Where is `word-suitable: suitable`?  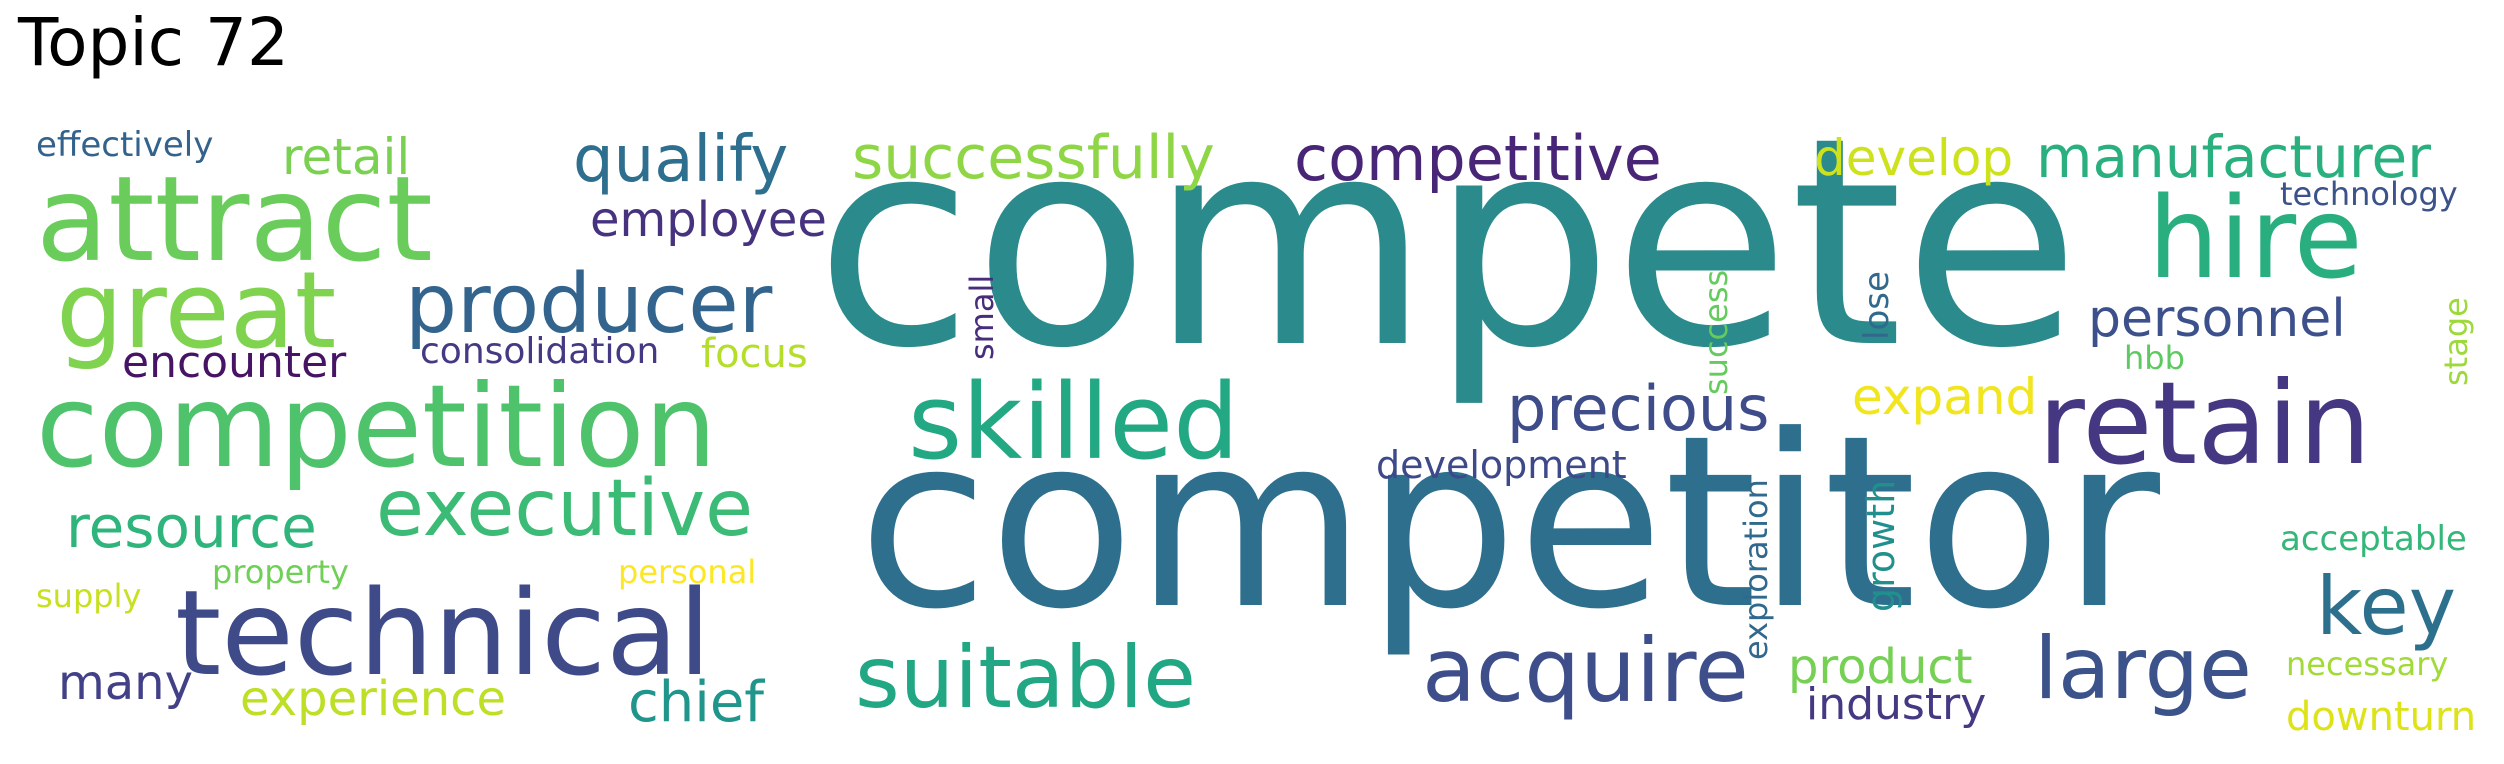
word-suitable: suitable is located at coordinates (1026, 678).